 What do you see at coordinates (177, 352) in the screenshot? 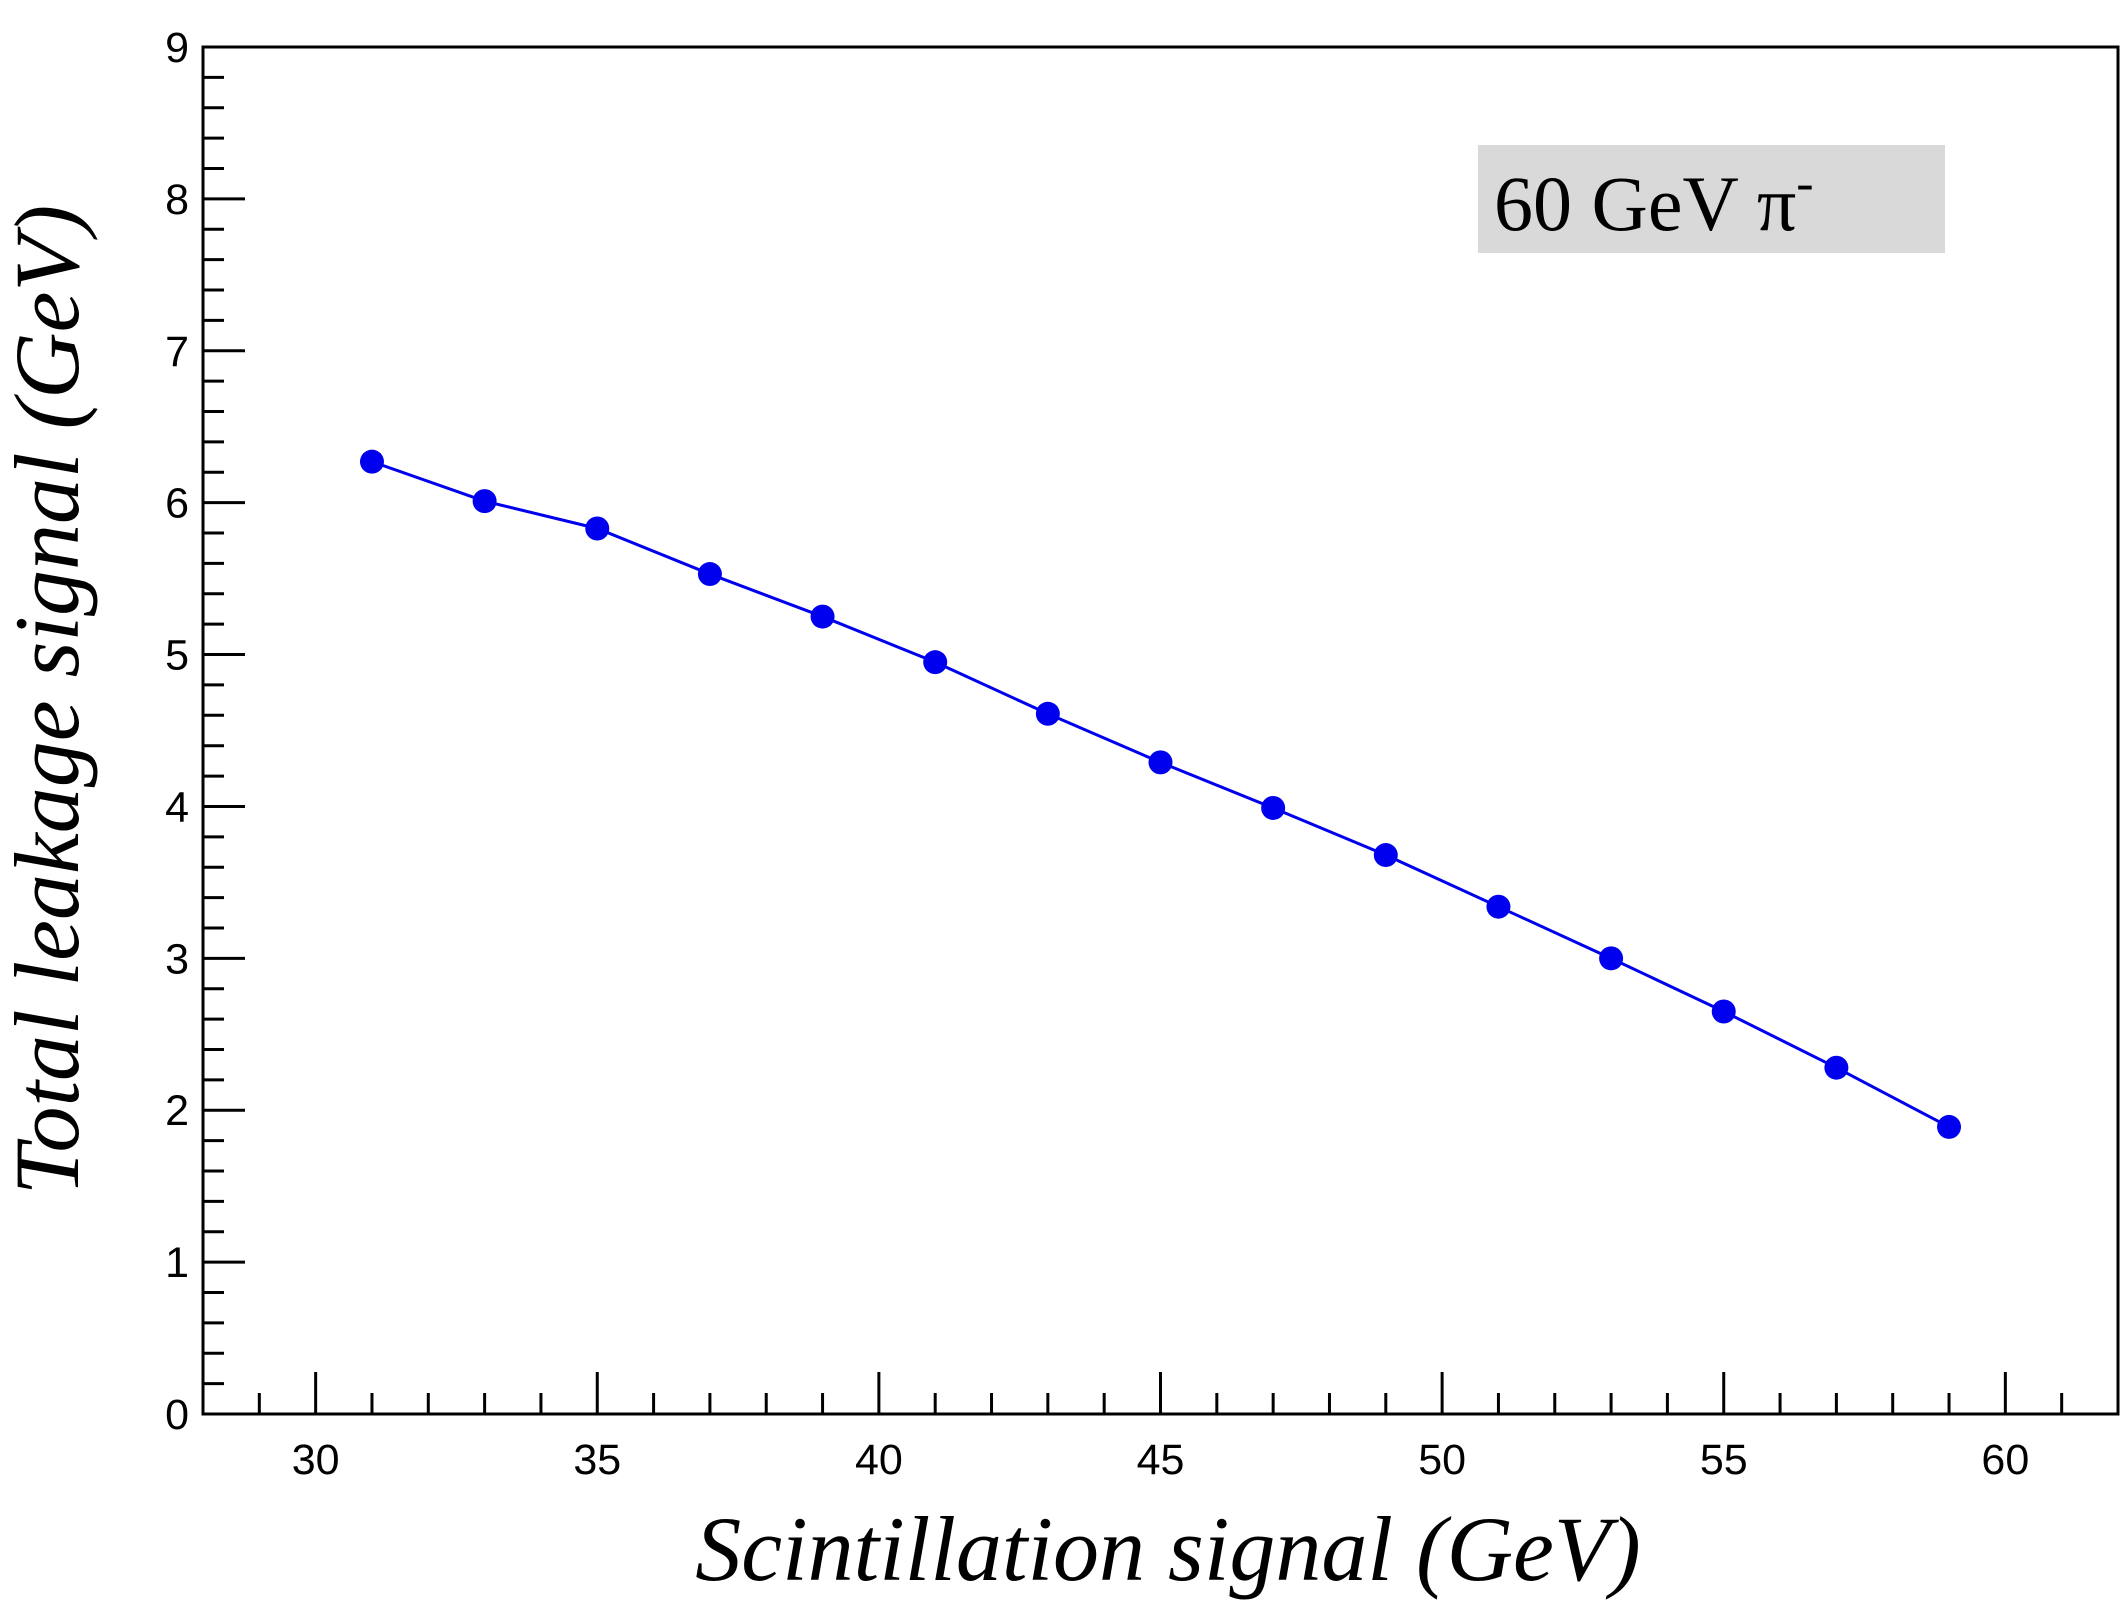
I see `y-tick-label: 7` at bounding box center [177, 352].